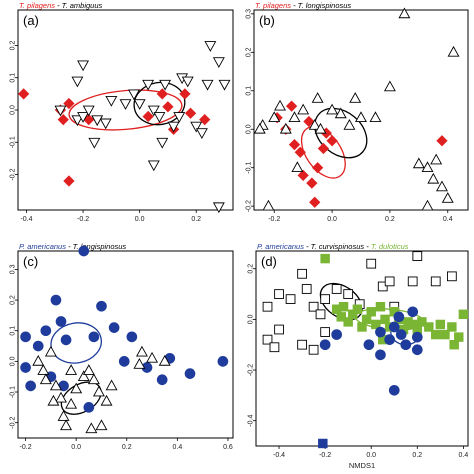 This screenshot has width=474, height=474. I want to click on y-tick-label: 0.2, so click(13, 300).